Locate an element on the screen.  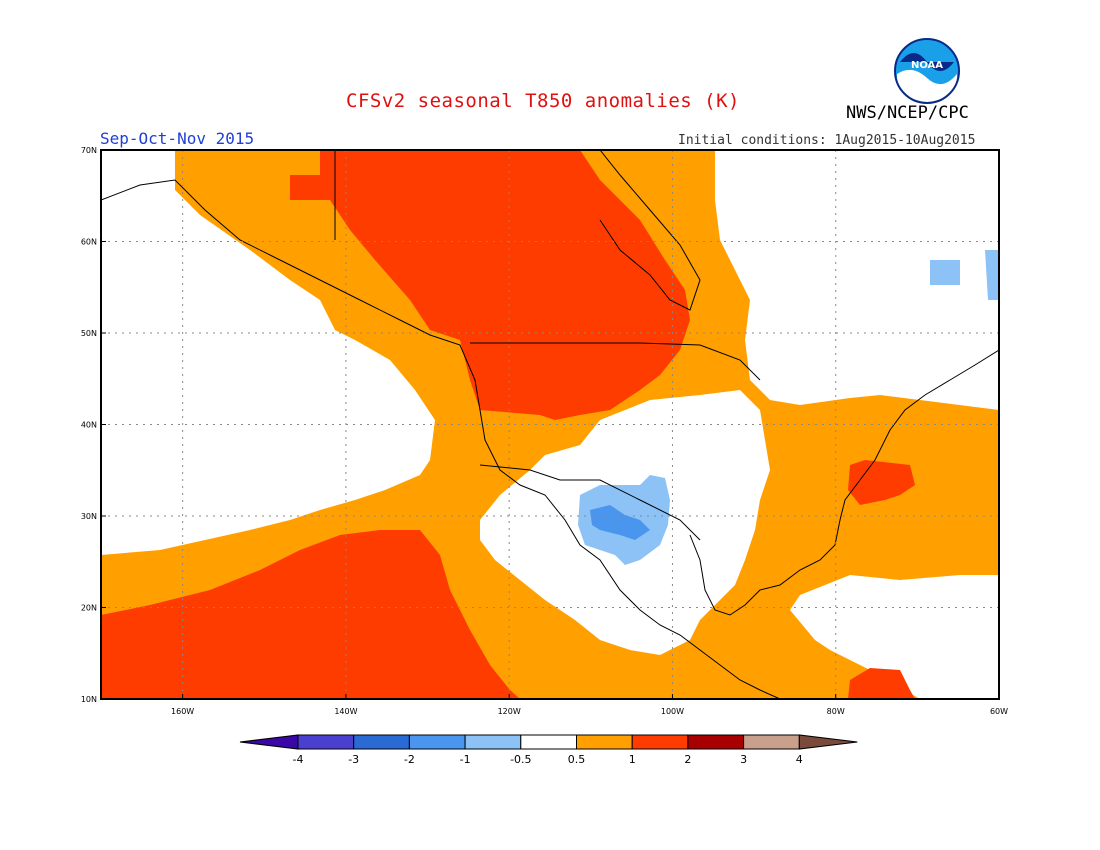
cool-region-southwest-inner is located at coordinates (620, 522).